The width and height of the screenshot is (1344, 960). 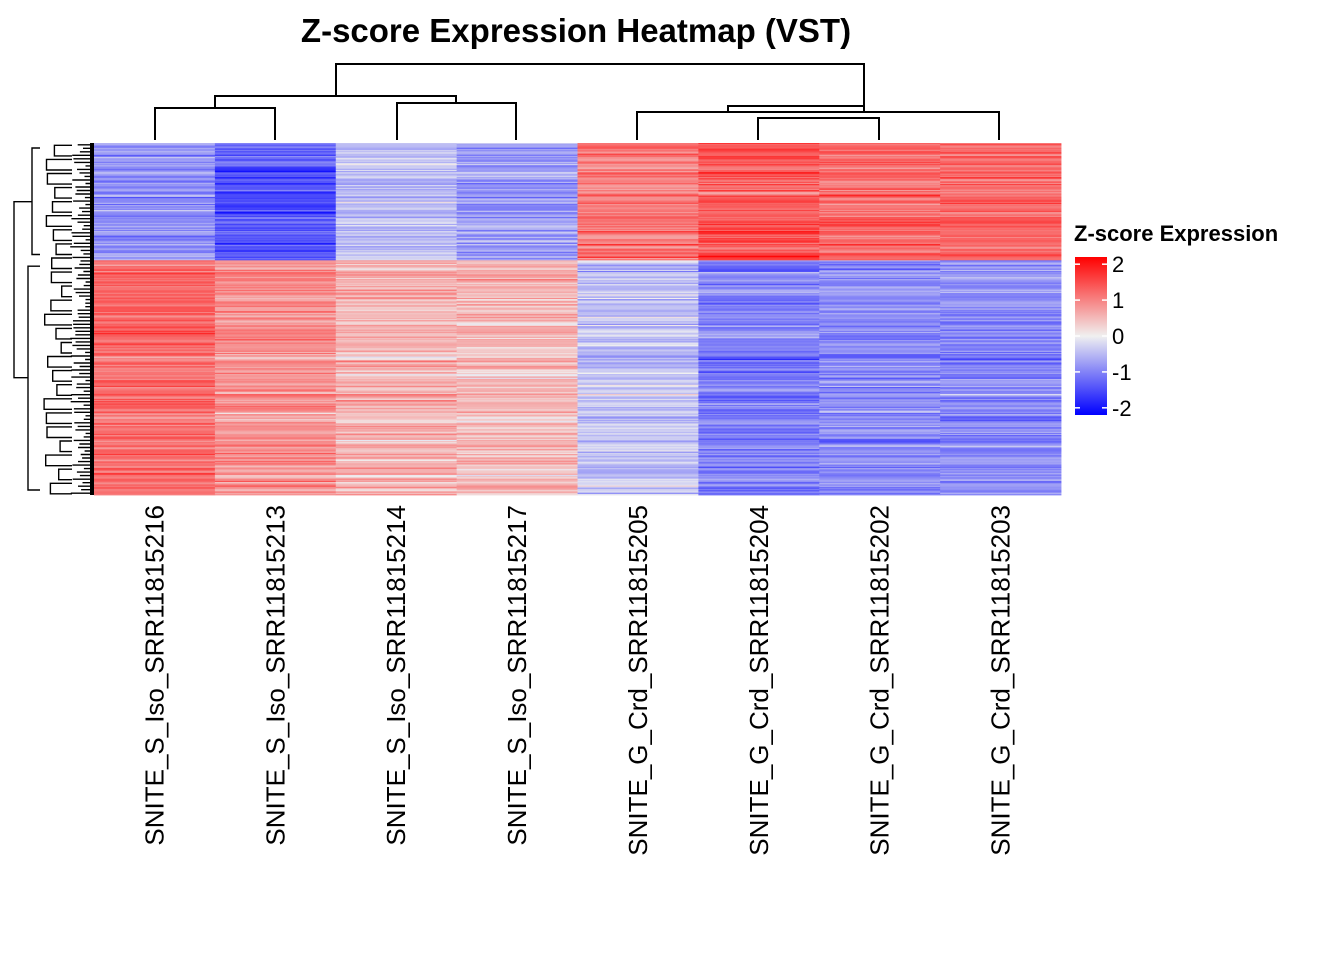 What do you see at coordinates (53, 319) in the screenshot?
I see `row-dendrogram` at bounding box center [53, 319].